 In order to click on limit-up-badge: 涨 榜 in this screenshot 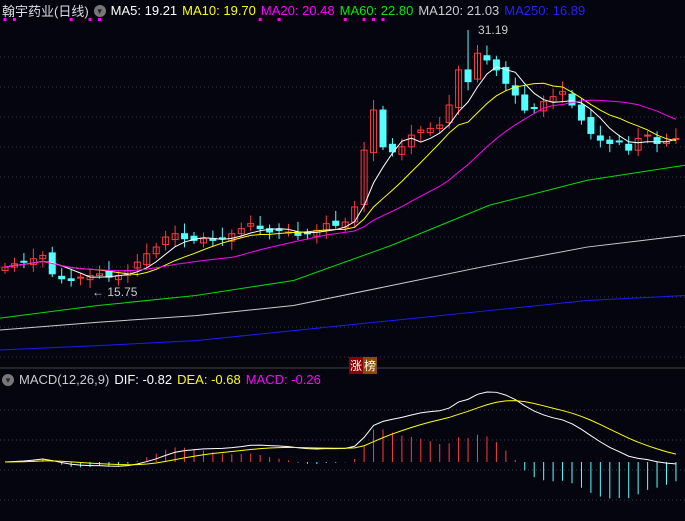, I will do `click(363, 365)`.